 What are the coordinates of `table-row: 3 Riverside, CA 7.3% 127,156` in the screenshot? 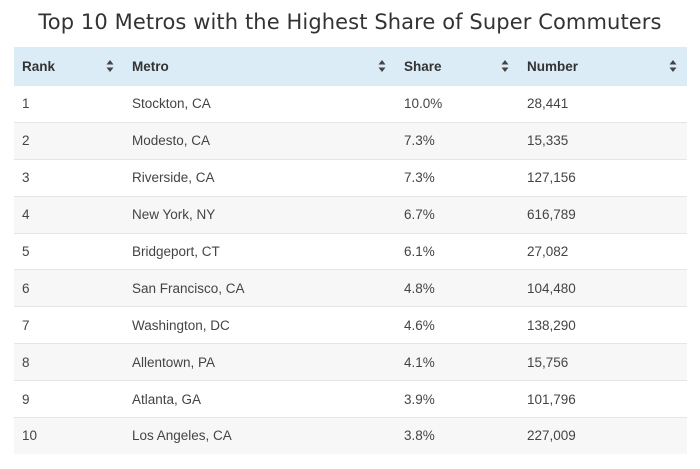 It's located at (350, 177).